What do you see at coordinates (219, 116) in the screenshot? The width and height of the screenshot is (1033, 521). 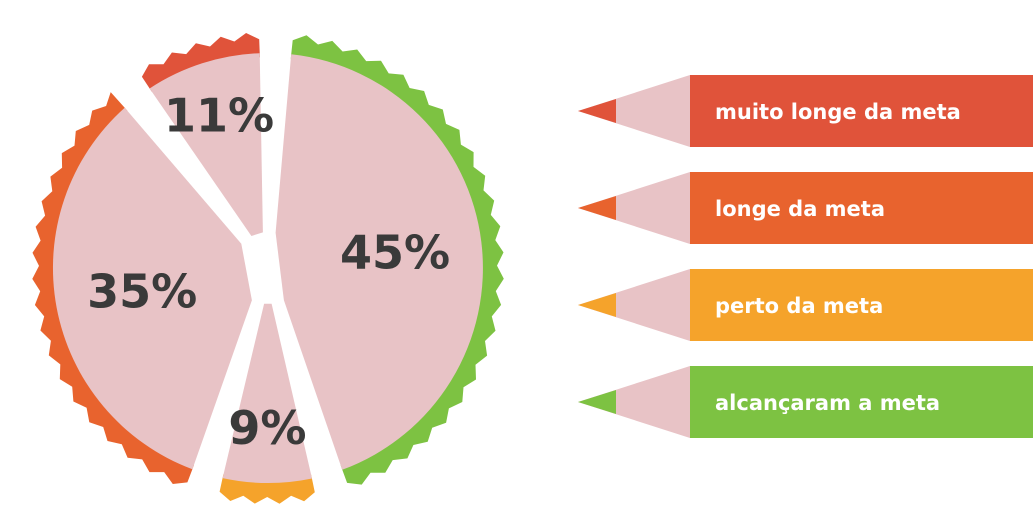 I see `slice-value-label-muito-longe-da-meta: 11%` at bounding box center [219, 116].